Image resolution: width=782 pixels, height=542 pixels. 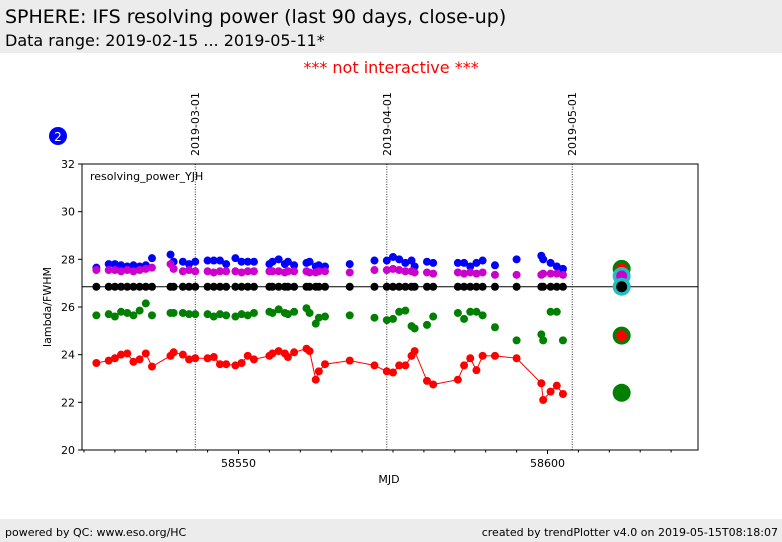 What do you see at coordinates (391, 67) in the screenshot?
I see `not-interactive-notice: *** not interactive ***` at bounding box center [391, 67].